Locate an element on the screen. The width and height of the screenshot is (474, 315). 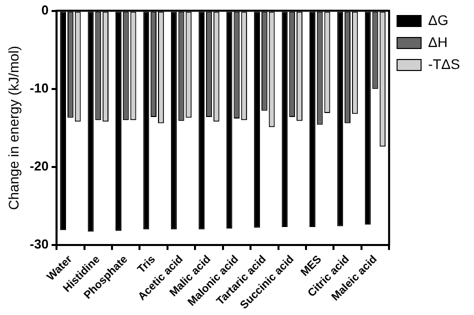
y-tick-label: -20 is located at coordinates (39, 166).